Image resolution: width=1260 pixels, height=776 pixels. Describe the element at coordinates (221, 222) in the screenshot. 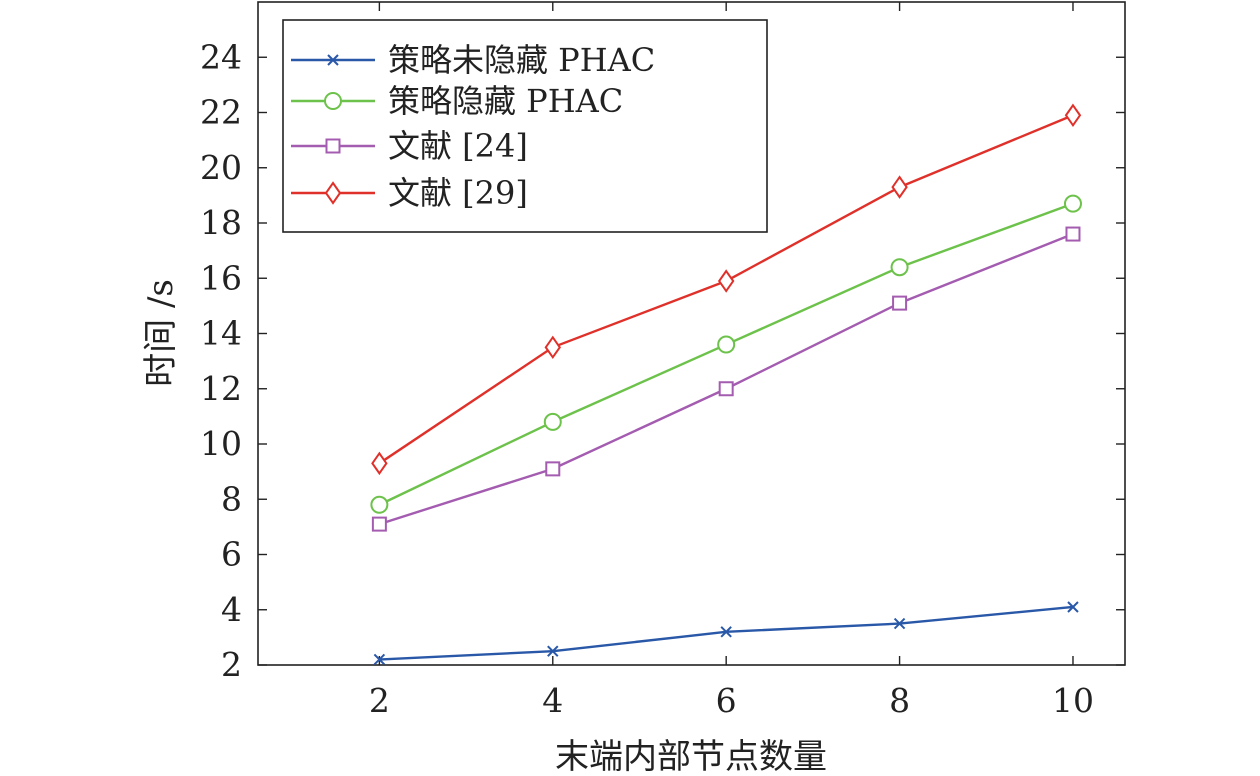

I see `y-tick-label: 18` at that location.